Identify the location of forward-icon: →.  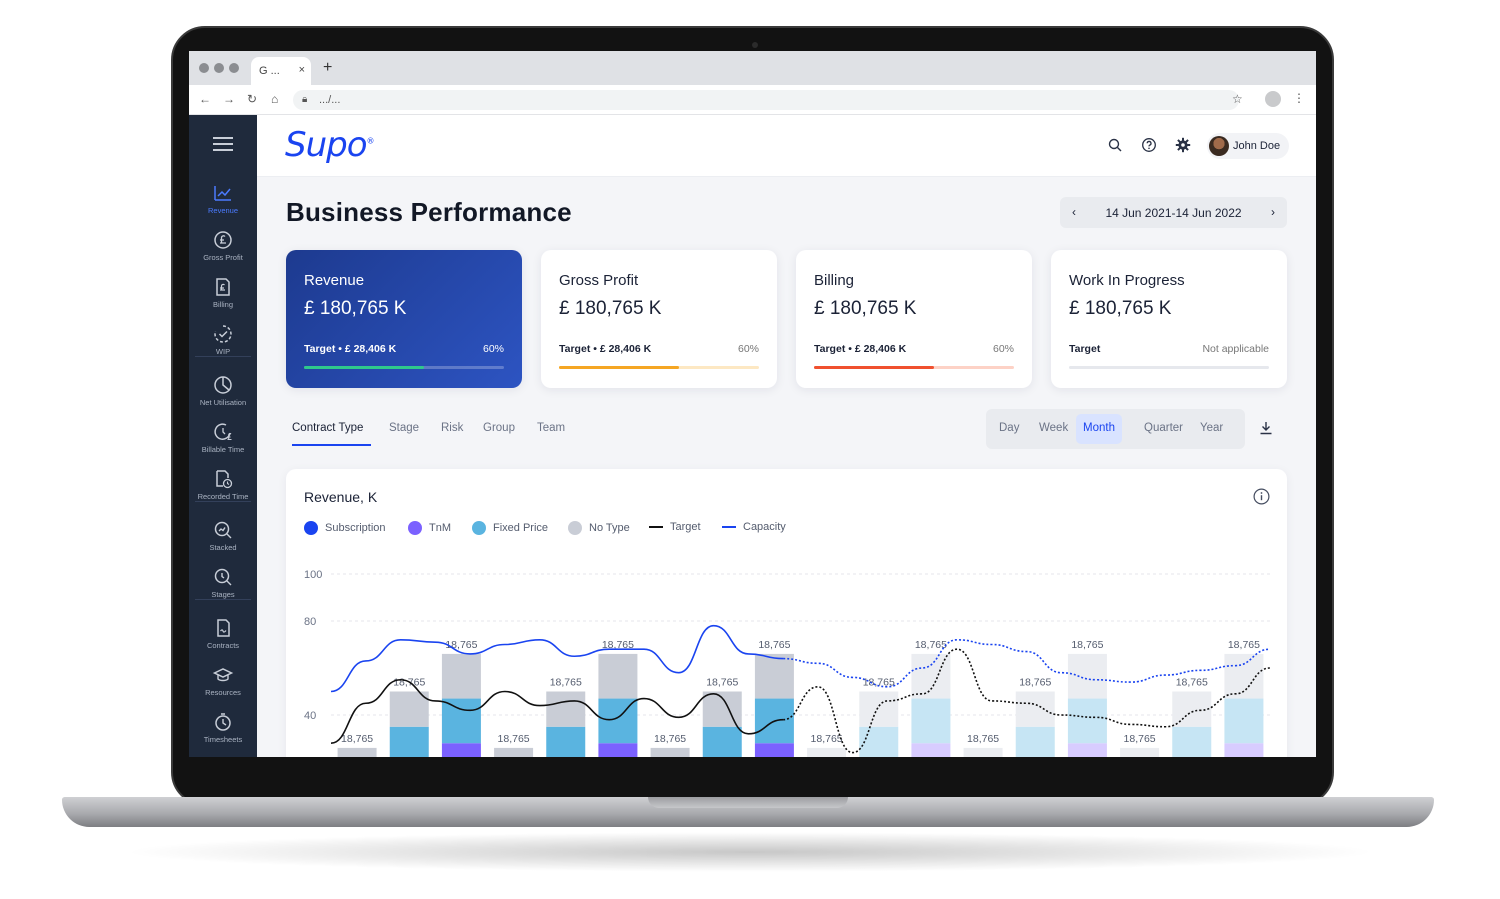
(229, 99).